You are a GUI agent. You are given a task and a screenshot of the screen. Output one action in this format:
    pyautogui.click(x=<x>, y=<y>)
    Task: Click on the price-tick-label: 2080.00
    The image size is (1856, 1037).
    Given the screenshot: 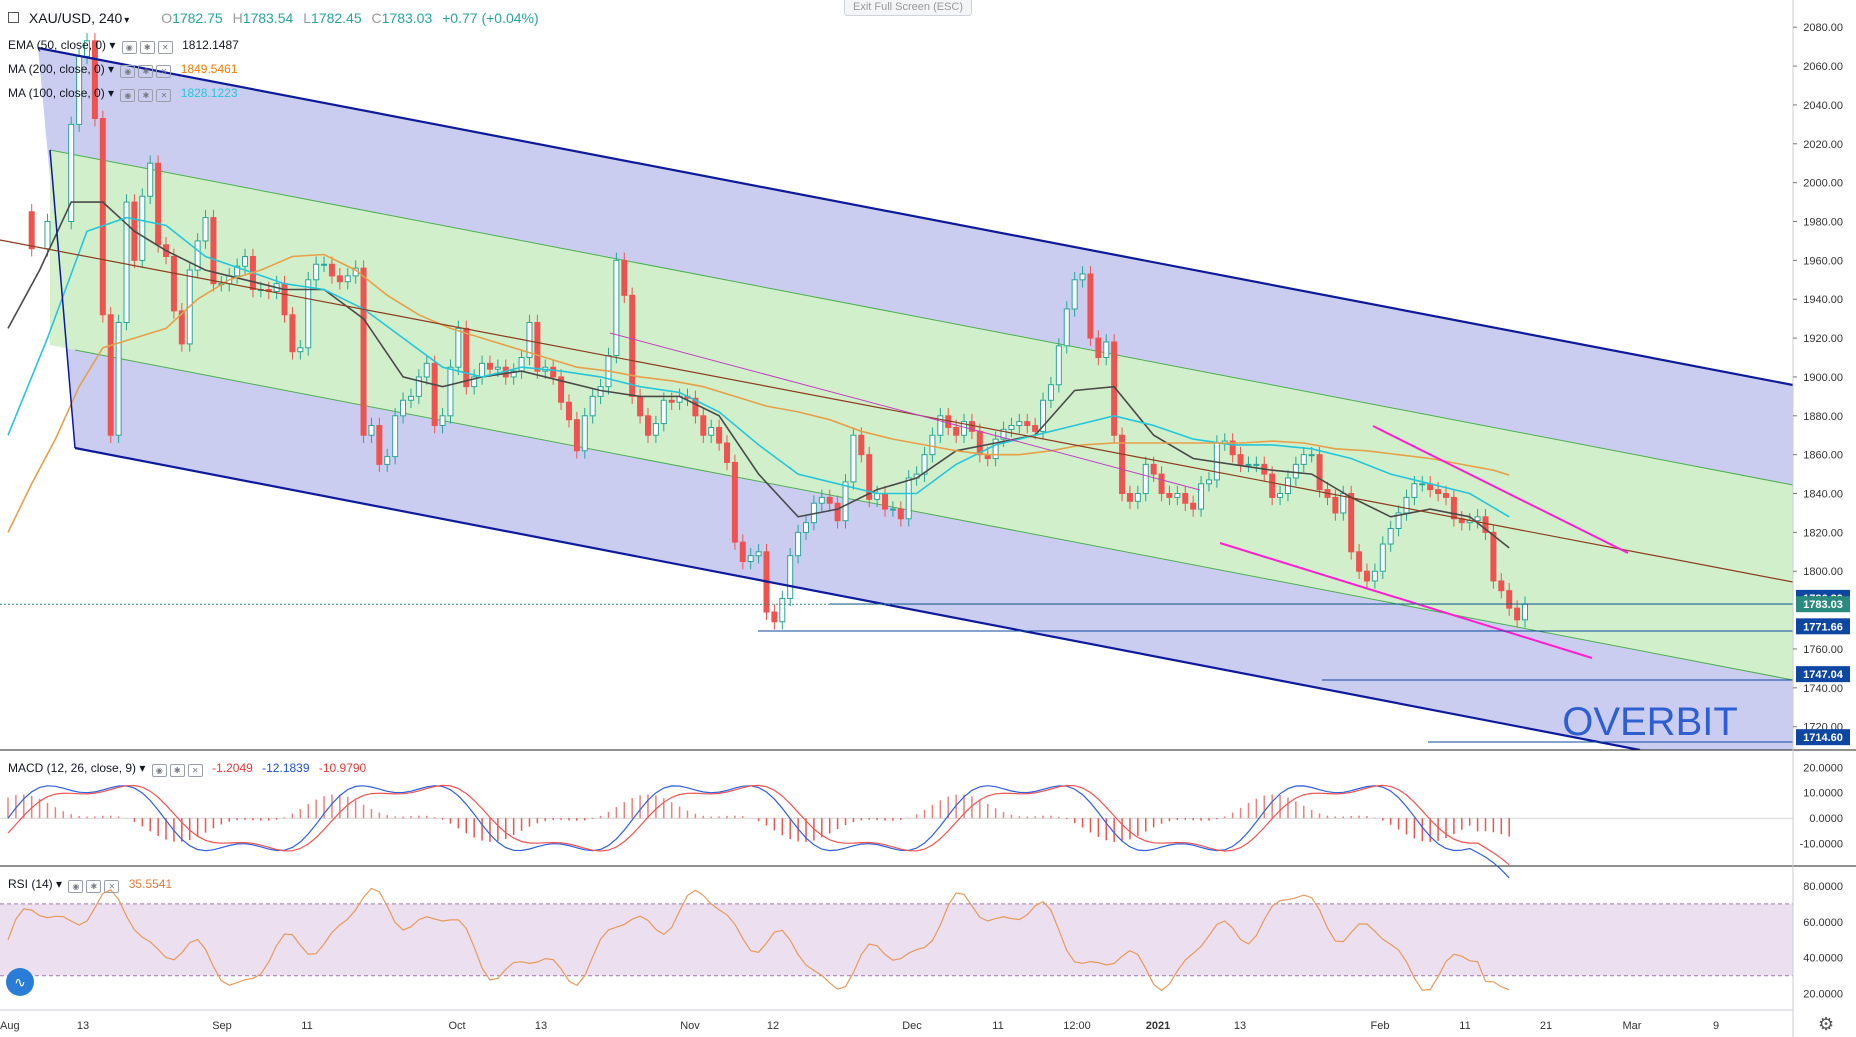 What is the action you would take?
    pyautogui.click(x=1823, y=28)
    